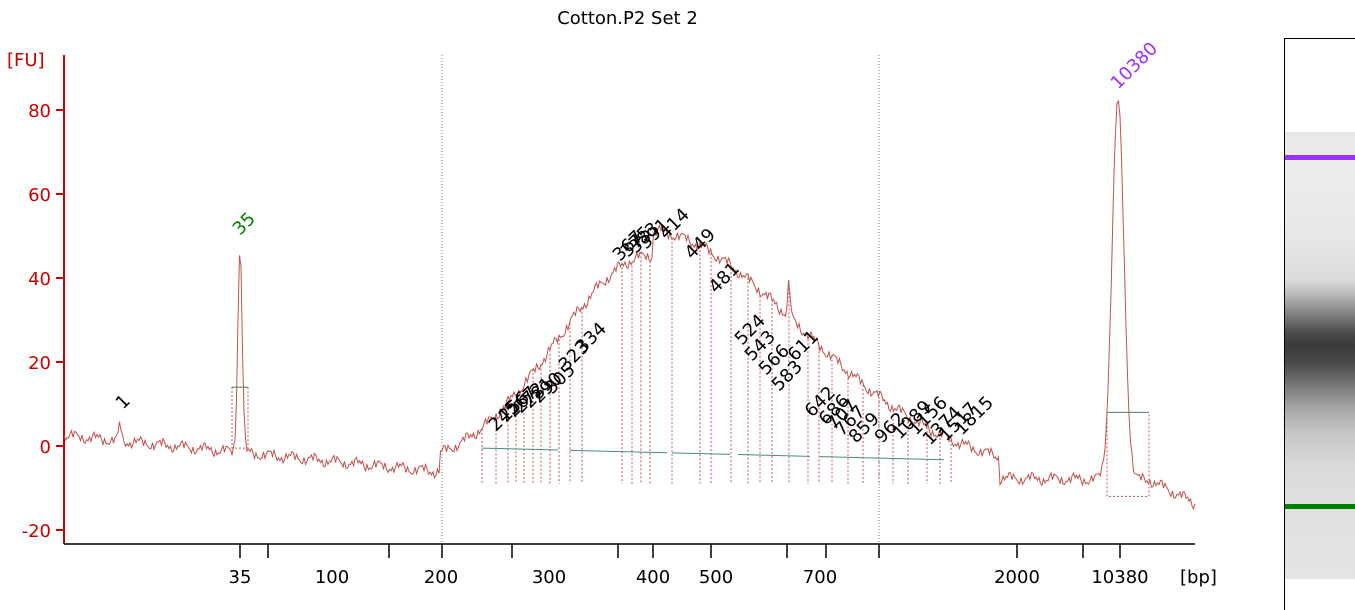 The height and width of the screenshot is (610, 1355). What do you see at coordinates (1017, 577) in the screenshot?
I see `x-tick-label: 2000` at bounding box center [1017, 577].